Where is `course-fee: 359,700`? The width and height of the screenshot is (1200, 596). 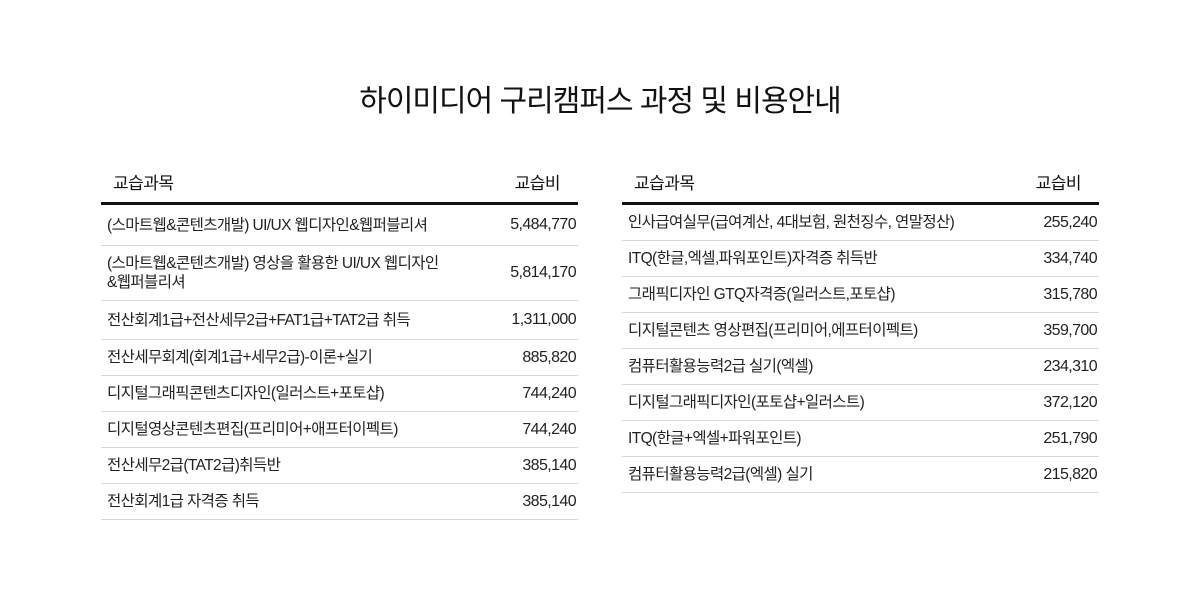 course-fee: 359,700 is located at coordinates (1070, 330).